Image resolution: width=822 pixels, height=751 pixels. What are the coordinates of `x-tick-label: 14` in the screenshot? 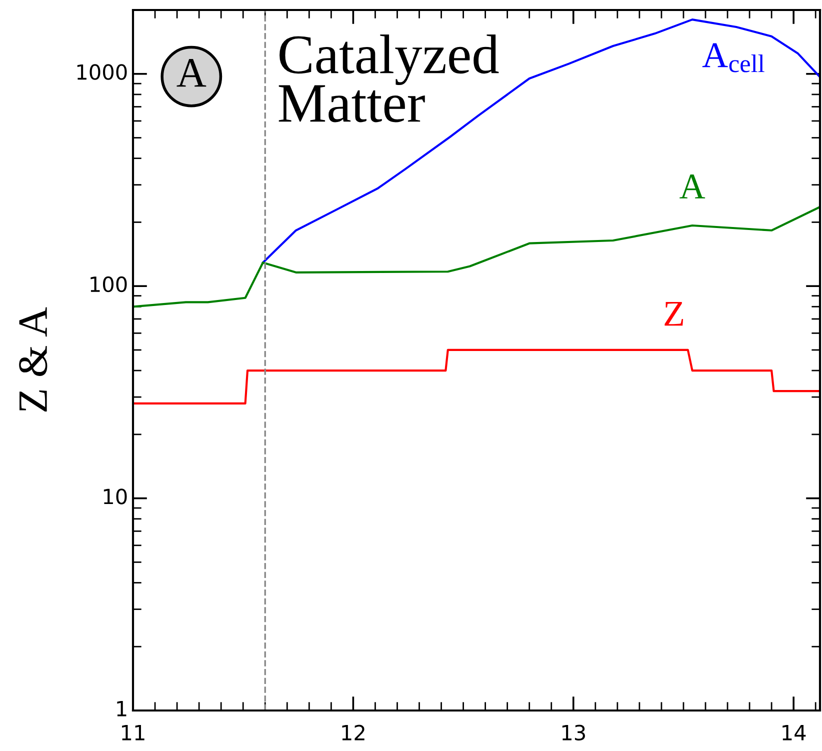 It's located at (794, 732).